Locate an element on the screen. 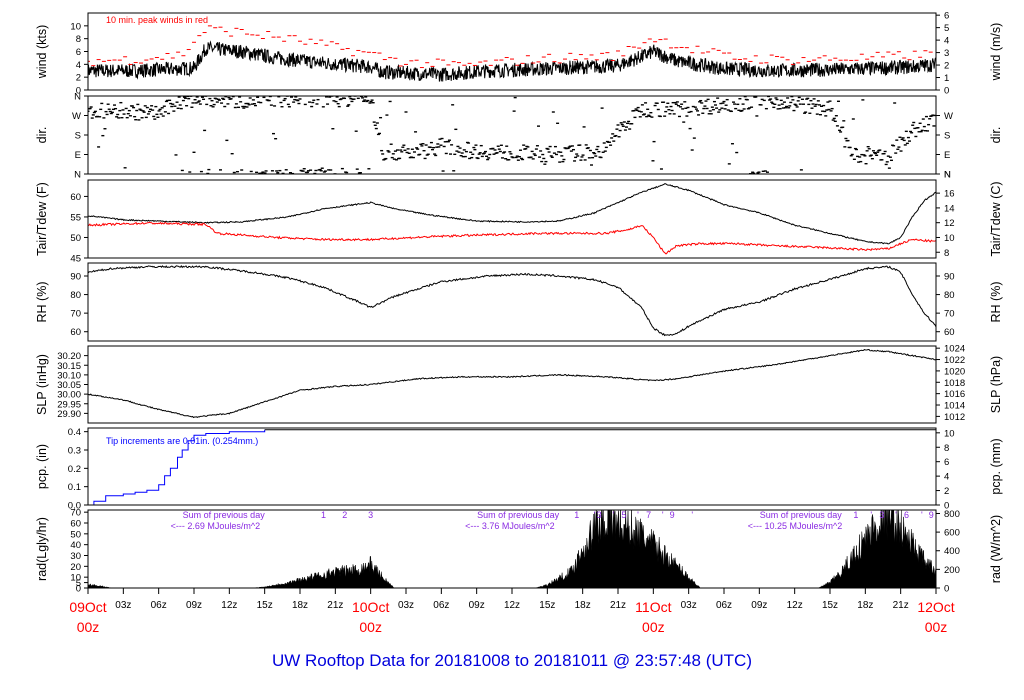 The image size is (1024, 700). ytick-right-label: 16 is located at coordinates (949, 194).